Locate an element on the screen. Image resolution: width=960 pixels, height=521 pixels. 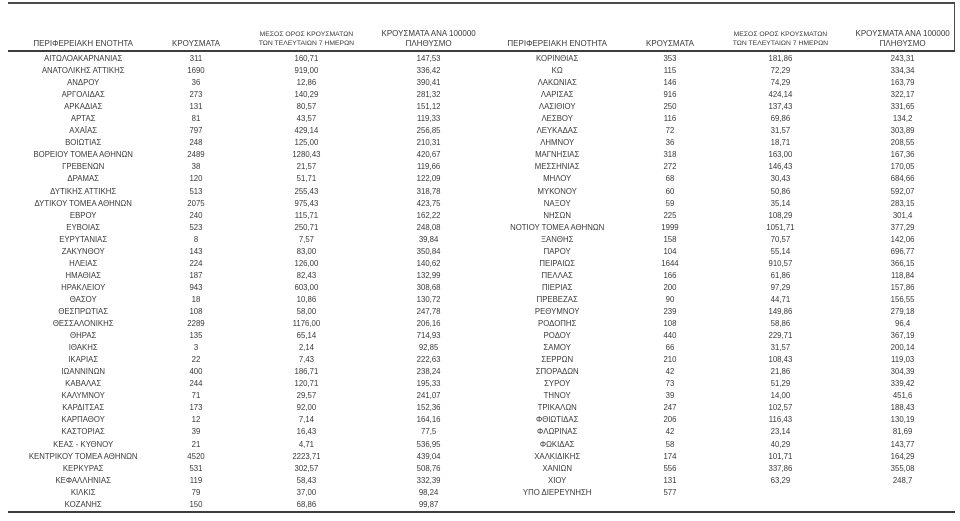
cases-cell: 8 is located at coordinates (196, 239).